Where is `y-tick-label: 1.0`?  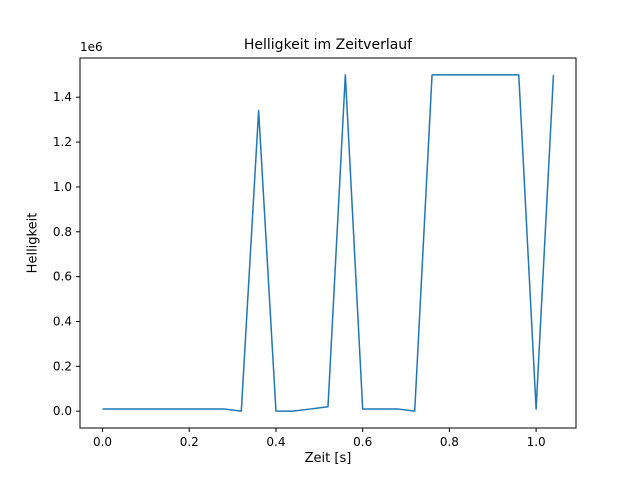 y-tick-label: 1.0 is located at coordinates (62, 187).